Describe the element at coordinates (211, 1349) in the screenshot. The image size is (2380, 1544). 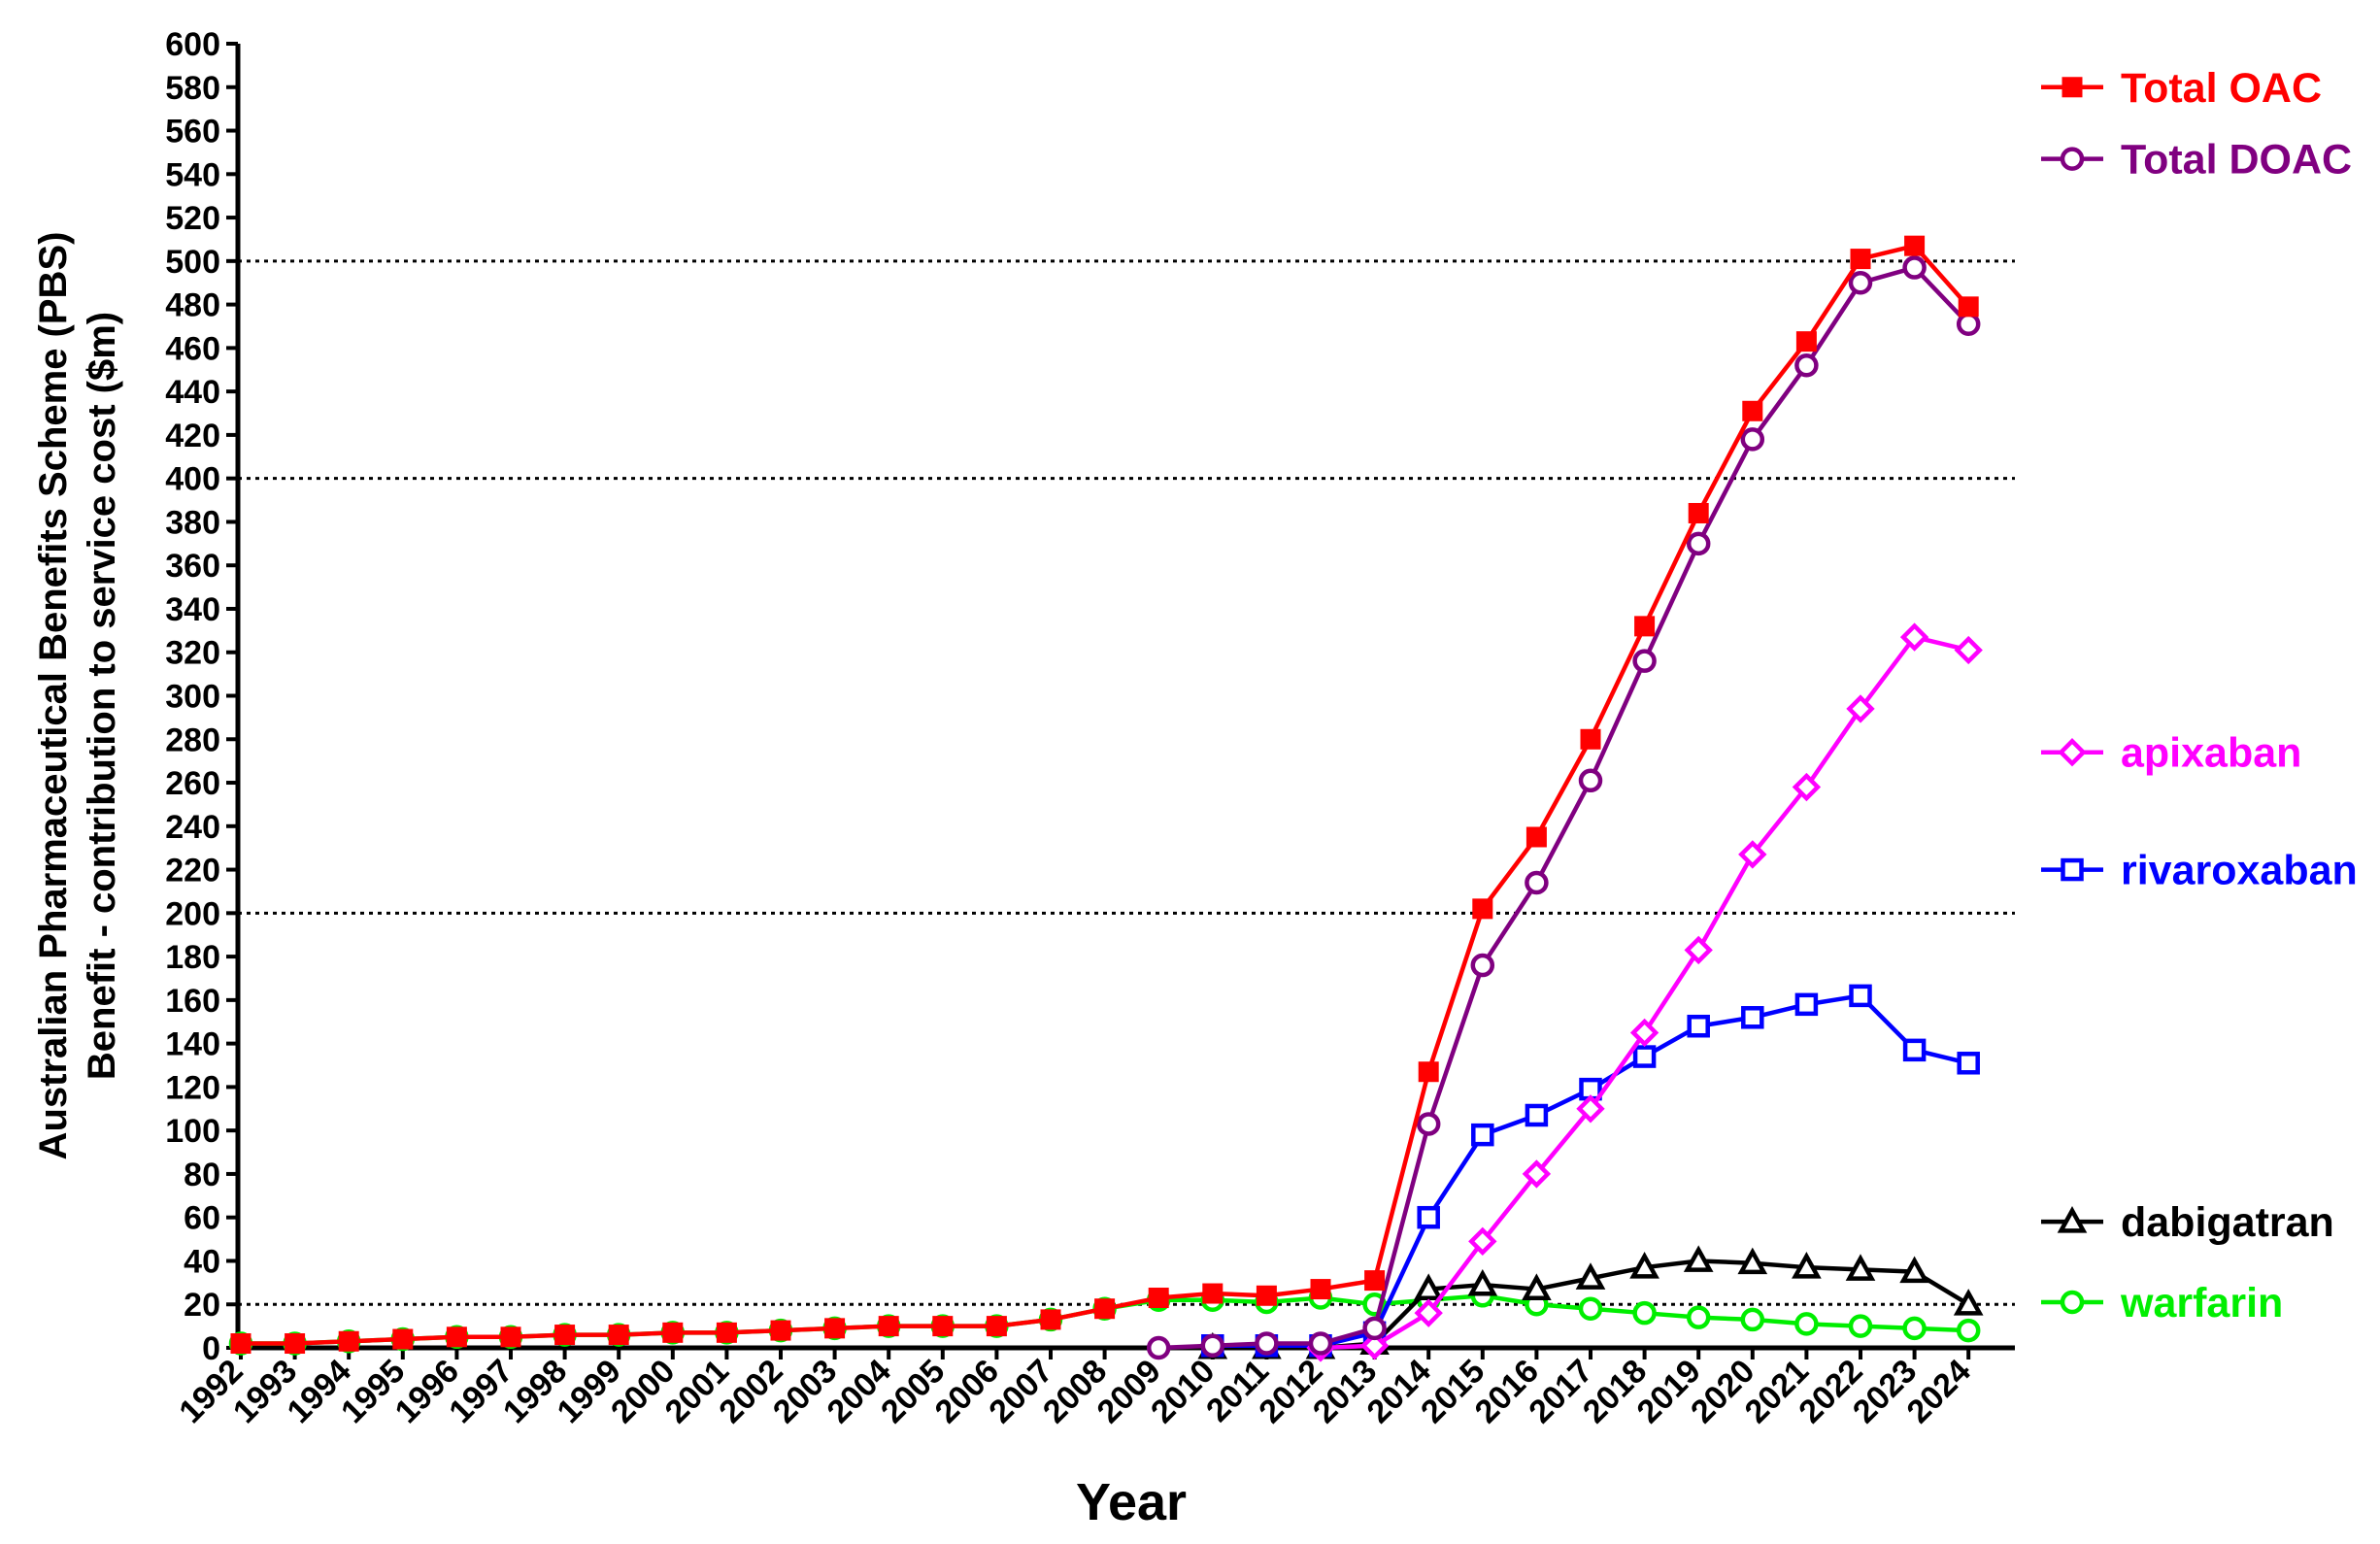
I see `y-tick-label: 0` at that location.